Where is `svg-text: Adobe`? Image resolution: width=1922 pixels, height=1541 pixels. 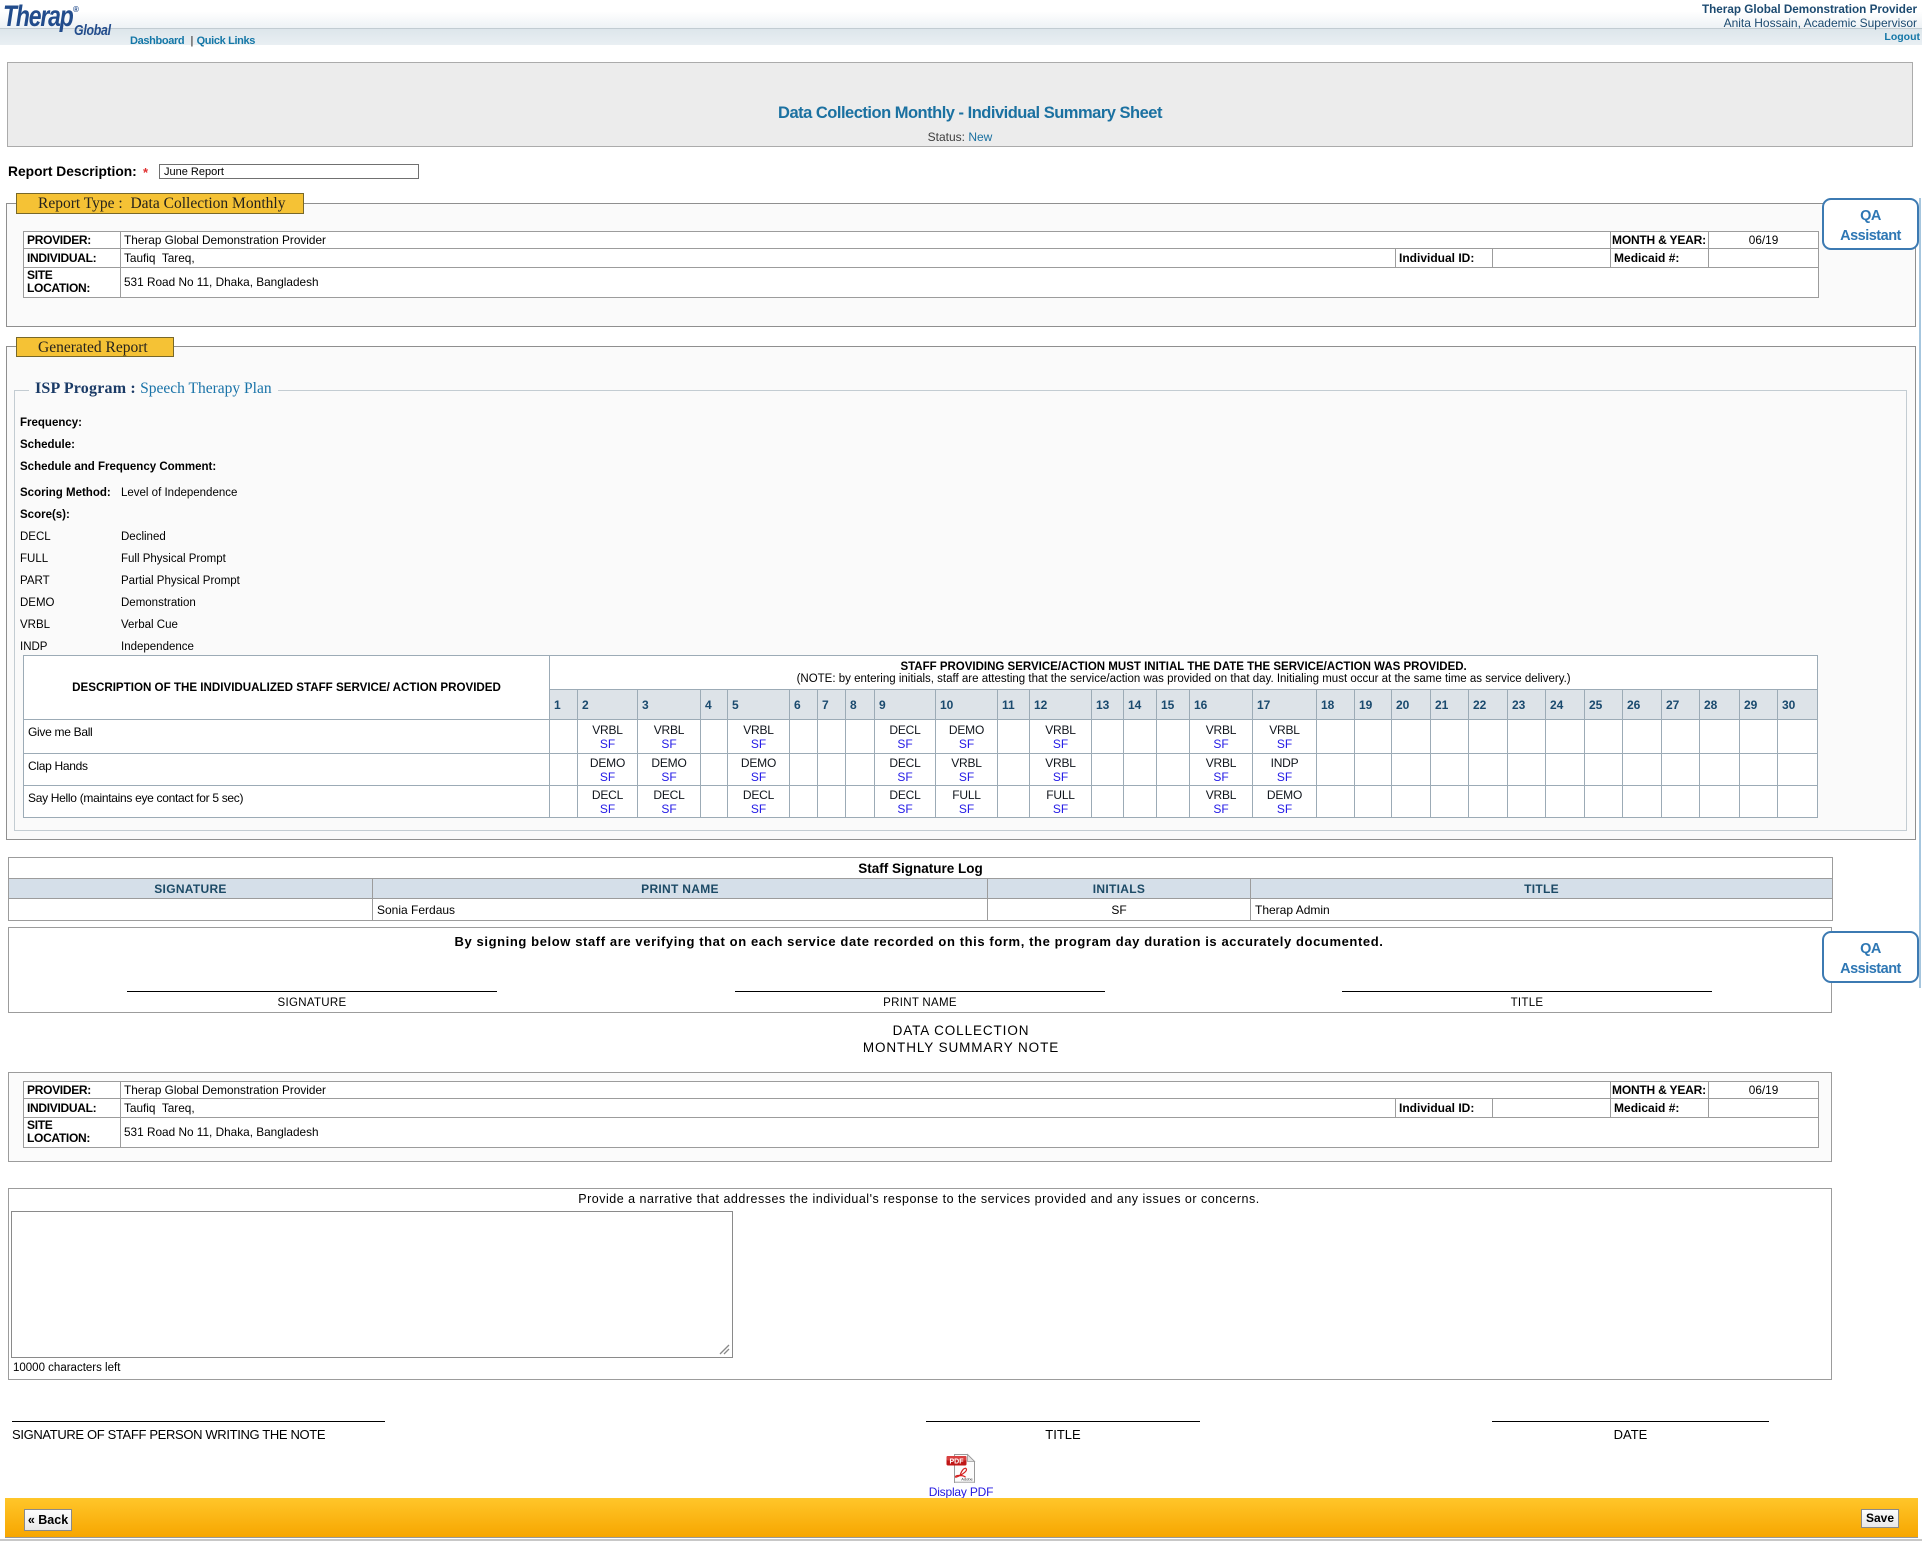 svg-text: Adobe is located at coordinates (967, 1479).